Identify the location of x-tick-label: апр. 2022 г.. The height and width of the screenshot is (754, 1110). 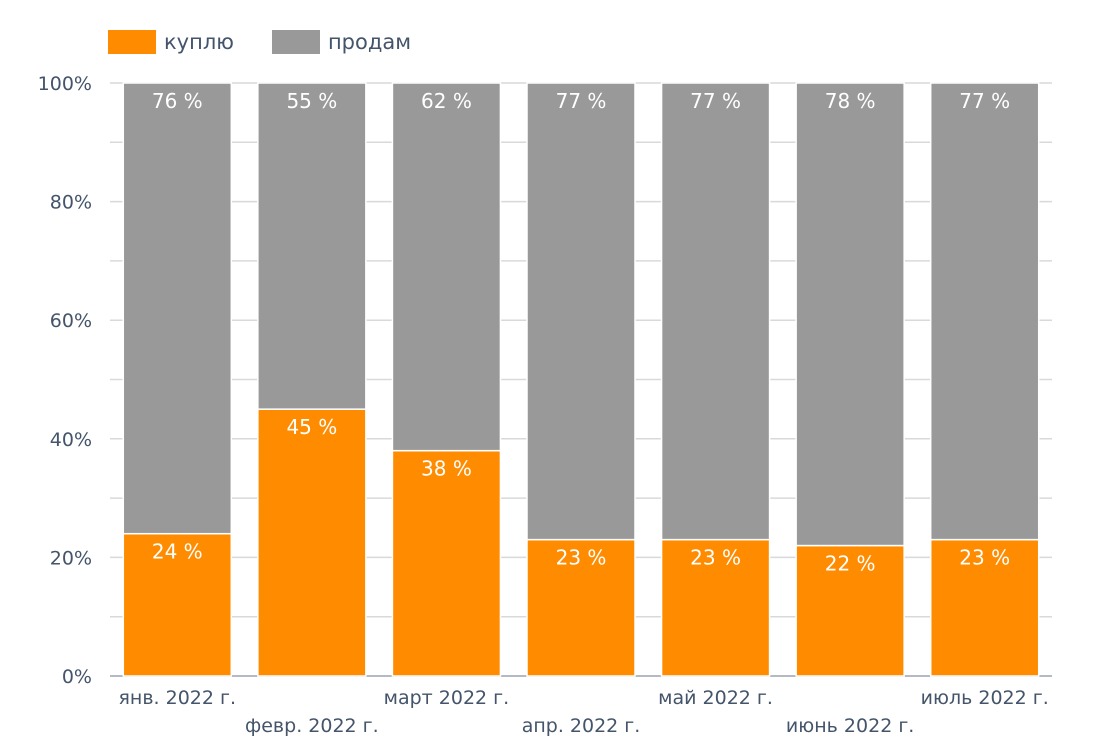
(581, 726).